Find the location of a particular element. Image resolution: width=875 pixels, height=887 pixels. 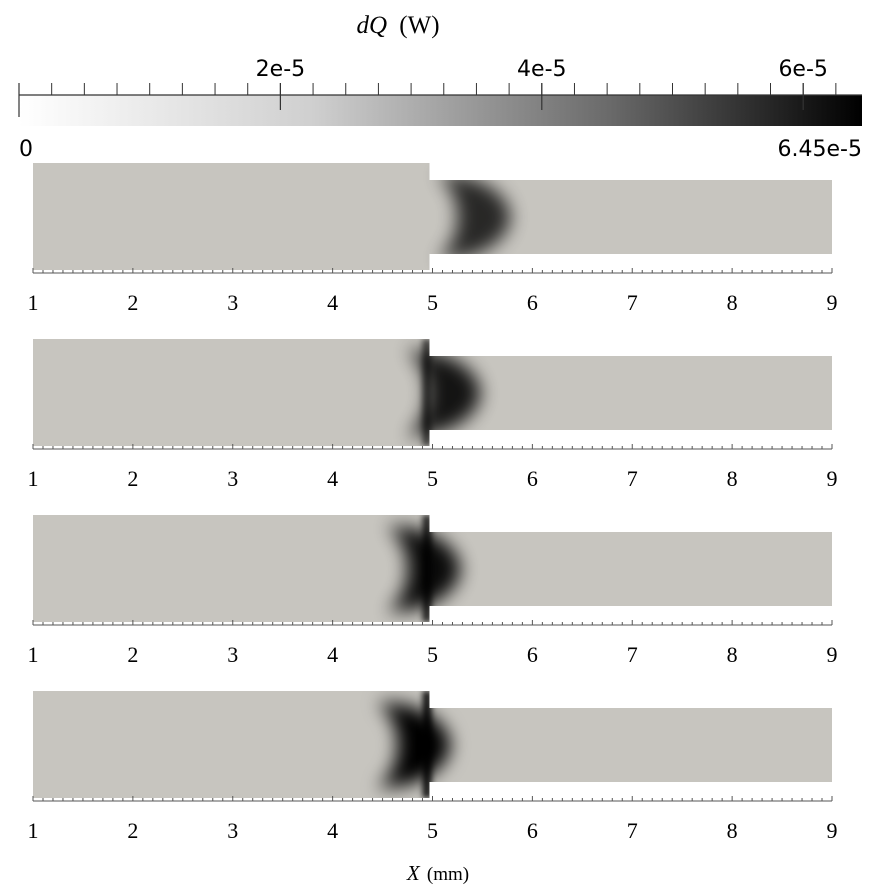

x-axis-unit: (mm) is located at coordinates (448, 874).